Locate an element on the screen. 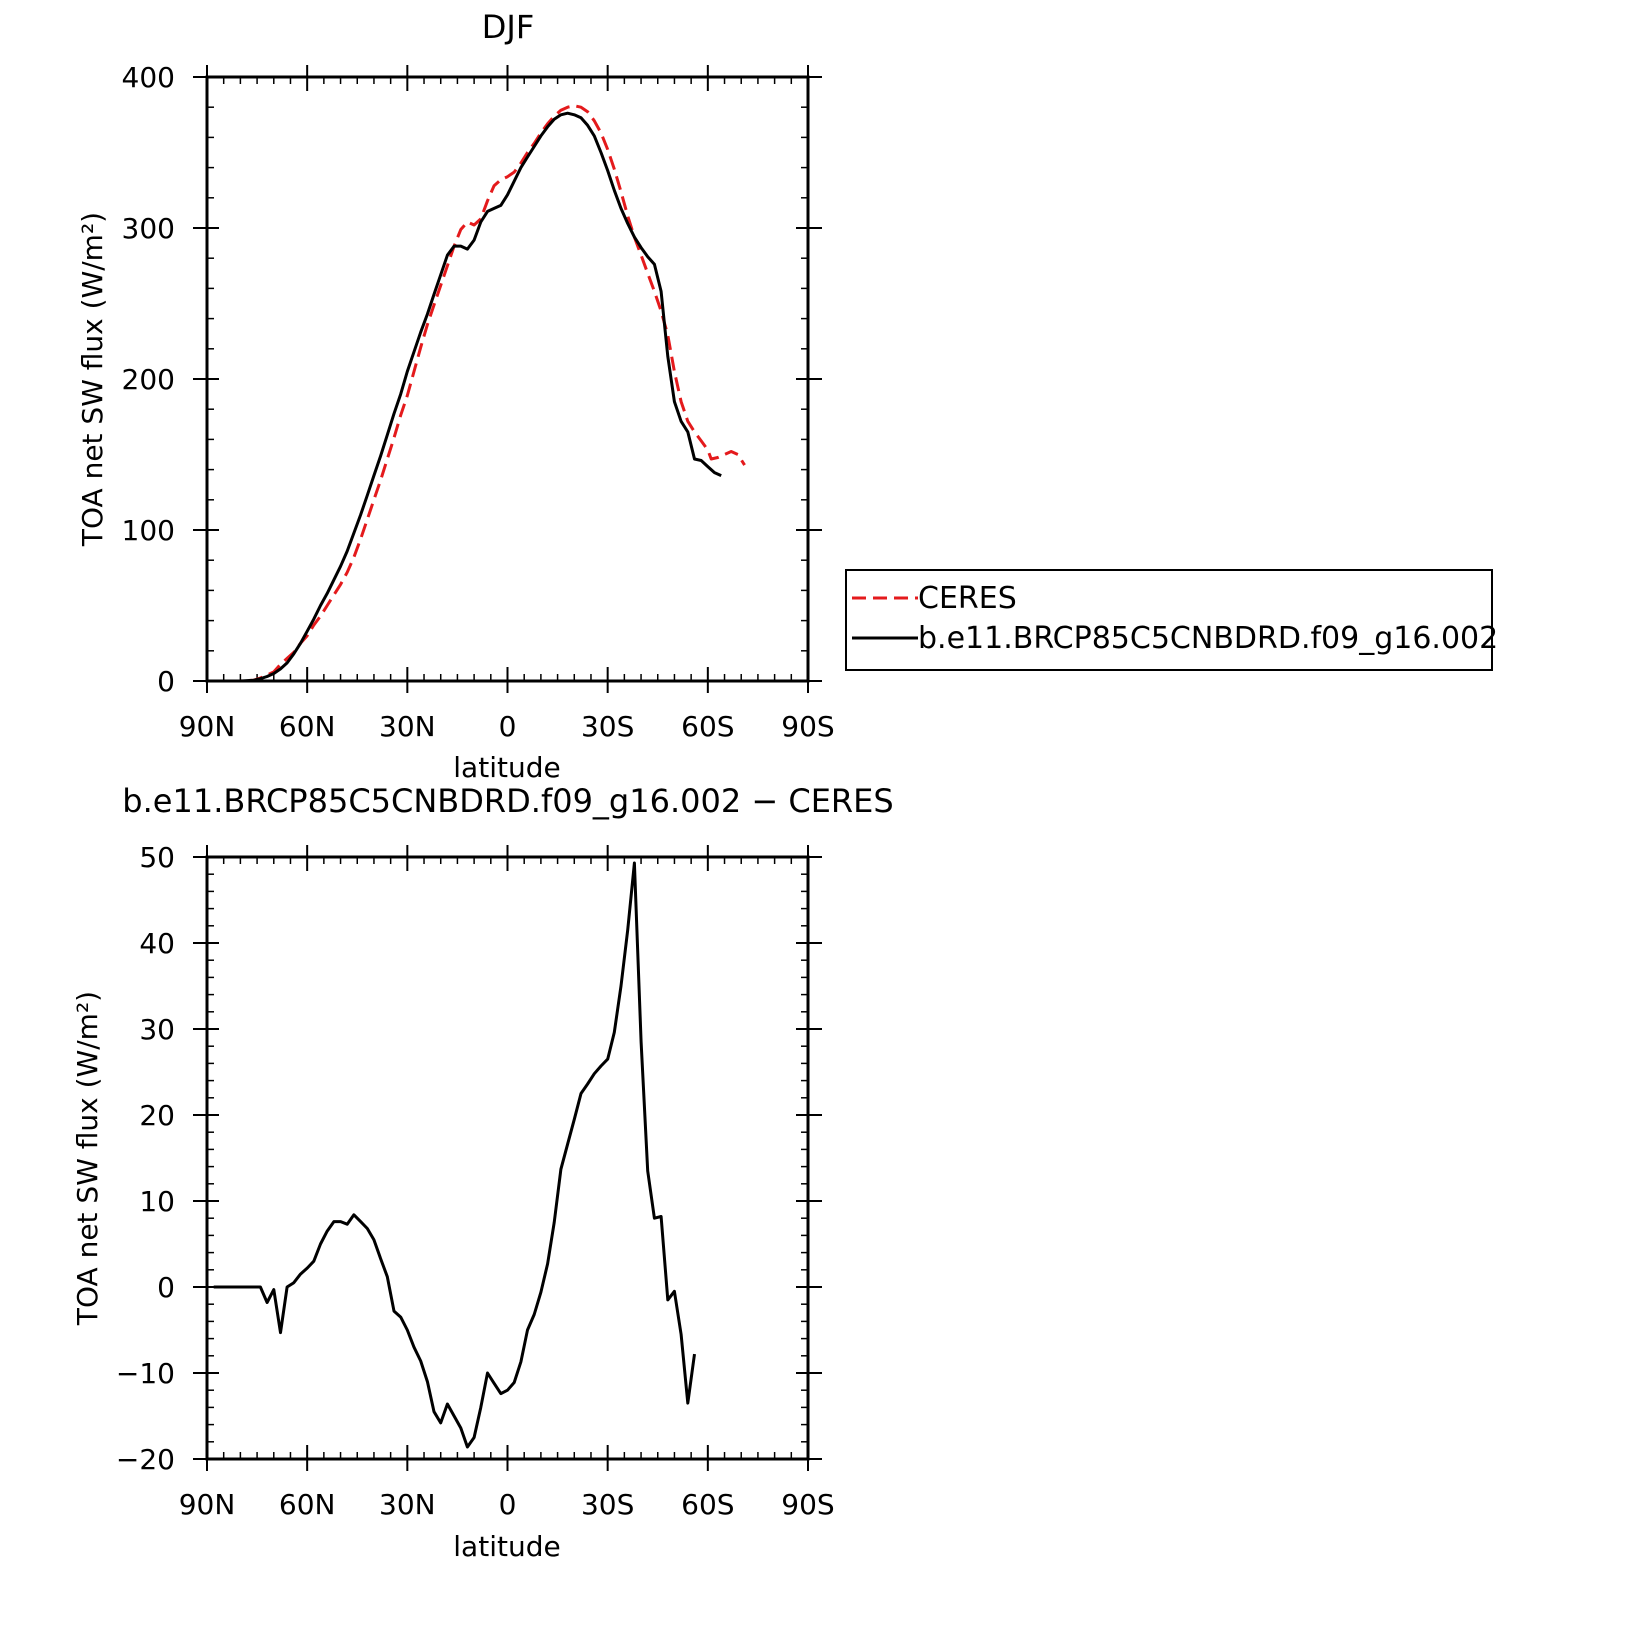 The width and height of the screenshot is (1639, 1641). y-tick-label: 30 is located at coordinates (157, 1029).